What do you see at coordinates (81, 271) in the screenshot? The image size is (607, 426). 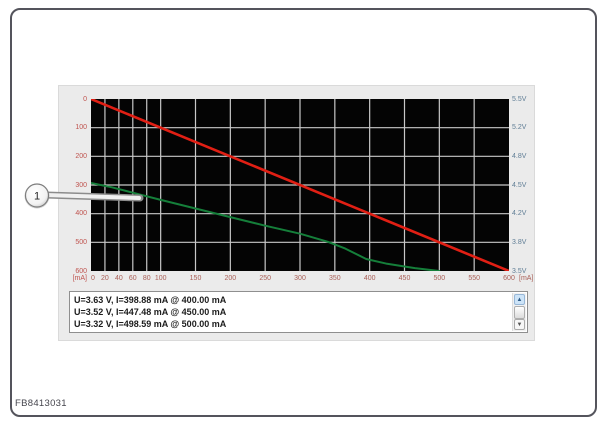 I see `y-axis-tick-label: 600` at bounding box center [81, 271].